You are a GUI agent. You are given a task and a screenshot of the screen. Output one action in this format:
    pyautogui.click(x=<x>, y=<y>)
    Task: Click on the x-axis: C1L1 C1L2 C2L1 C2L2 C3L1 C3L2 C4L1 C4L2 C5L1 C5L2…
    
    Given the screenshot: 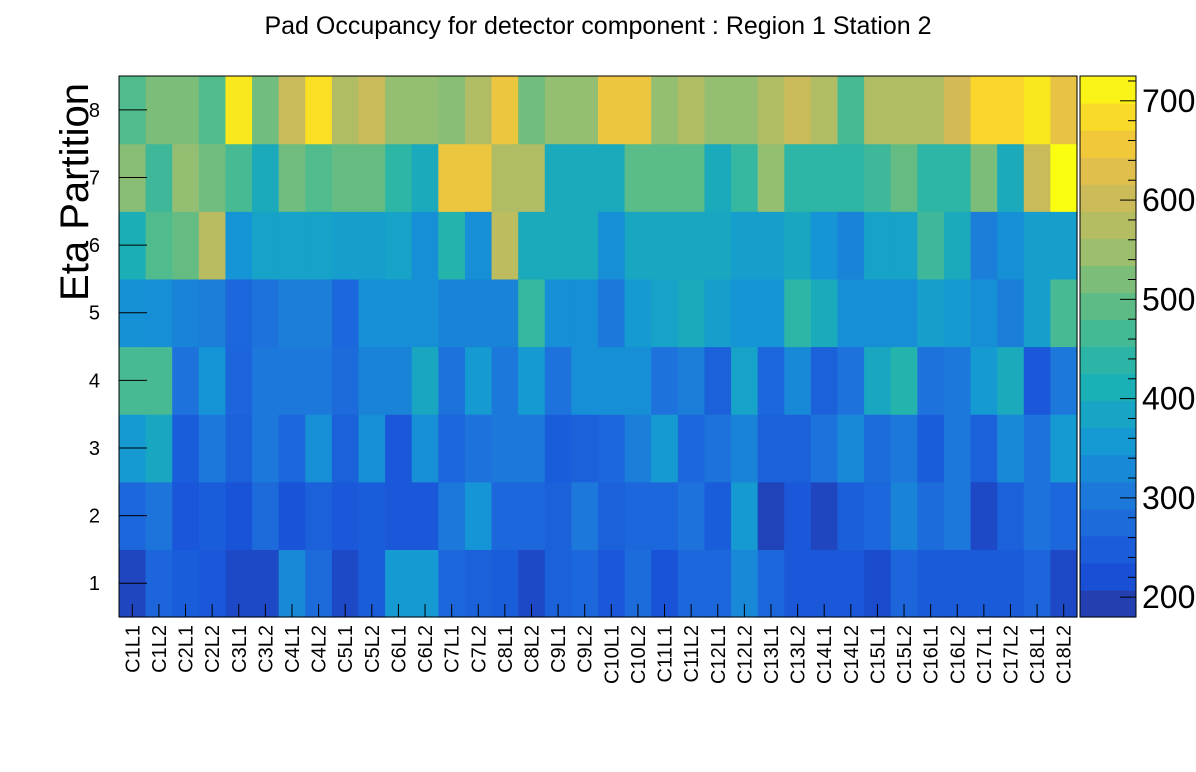 What is the action you would take?
    pyautogui.click(x=599, y=644)
    